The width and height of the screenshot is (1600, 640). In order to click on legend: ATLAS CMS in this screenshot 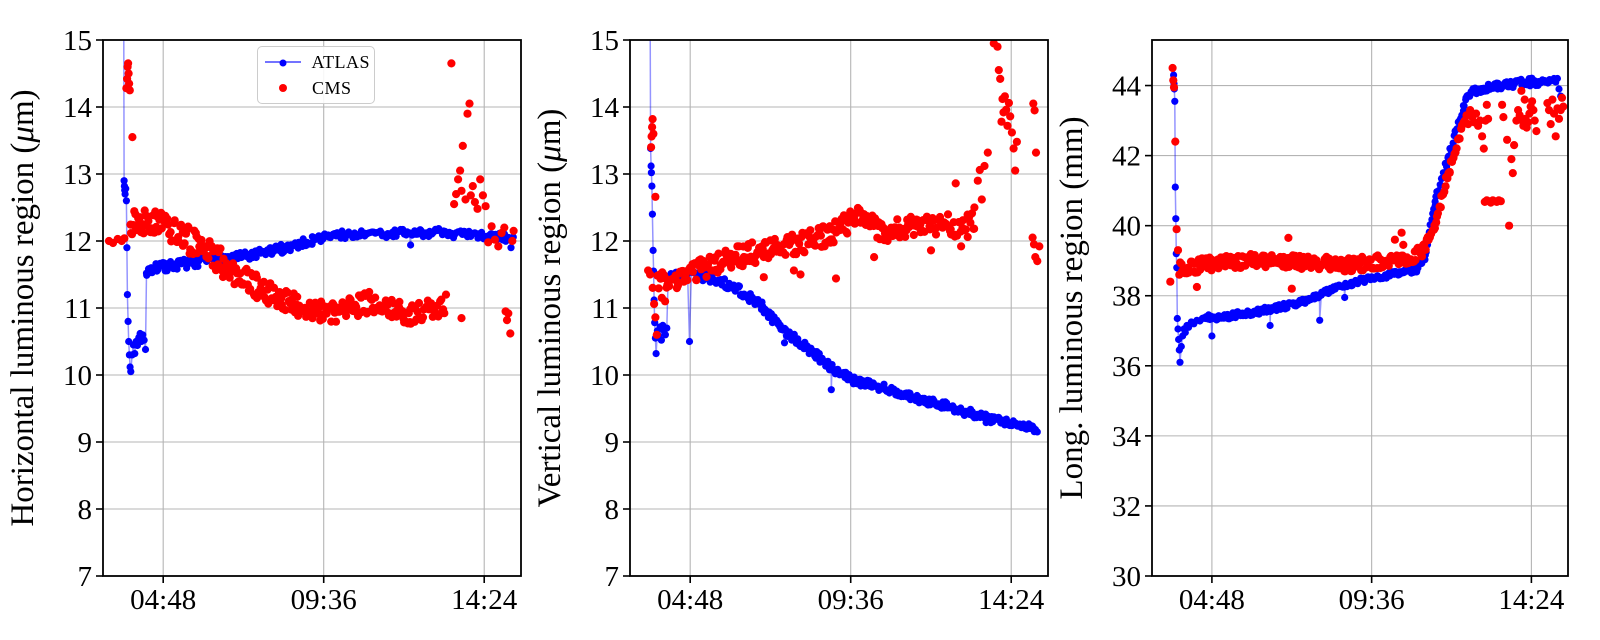, I will do `click(316, 75)`.